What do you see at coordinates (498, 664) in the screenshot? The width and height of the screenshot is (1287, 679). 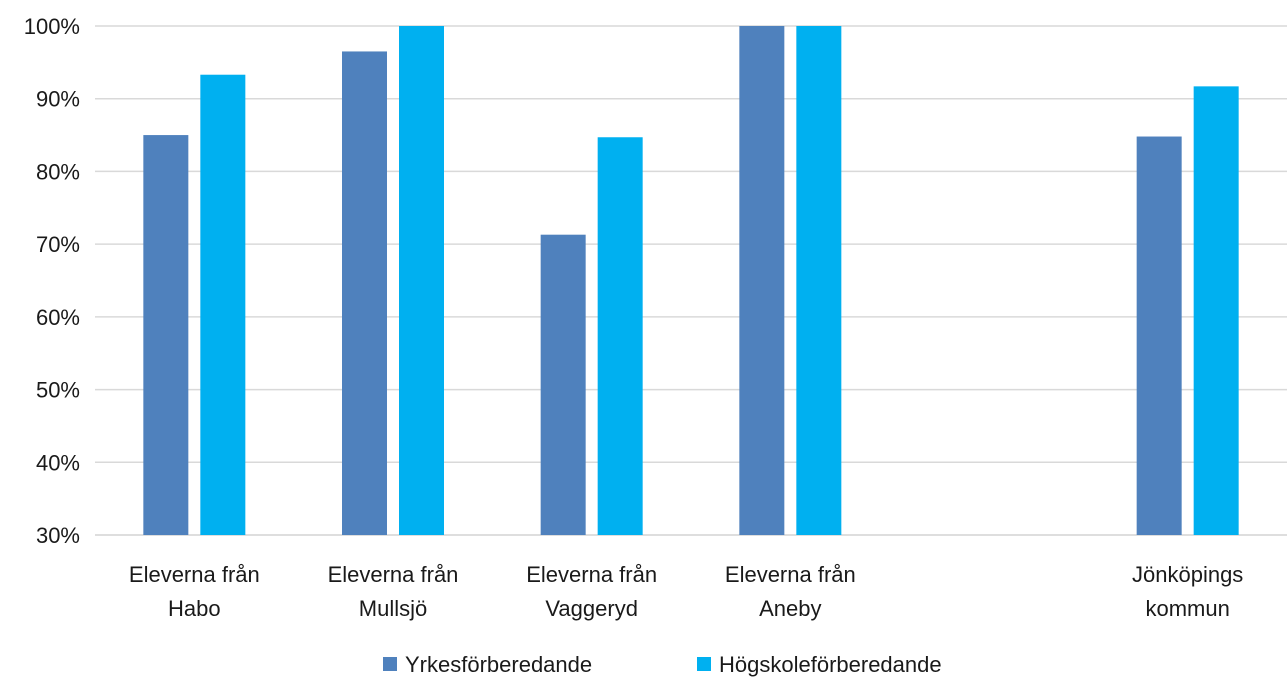 I see `legend-label: Yrkesförberedande` at bounding box center [498, 664].